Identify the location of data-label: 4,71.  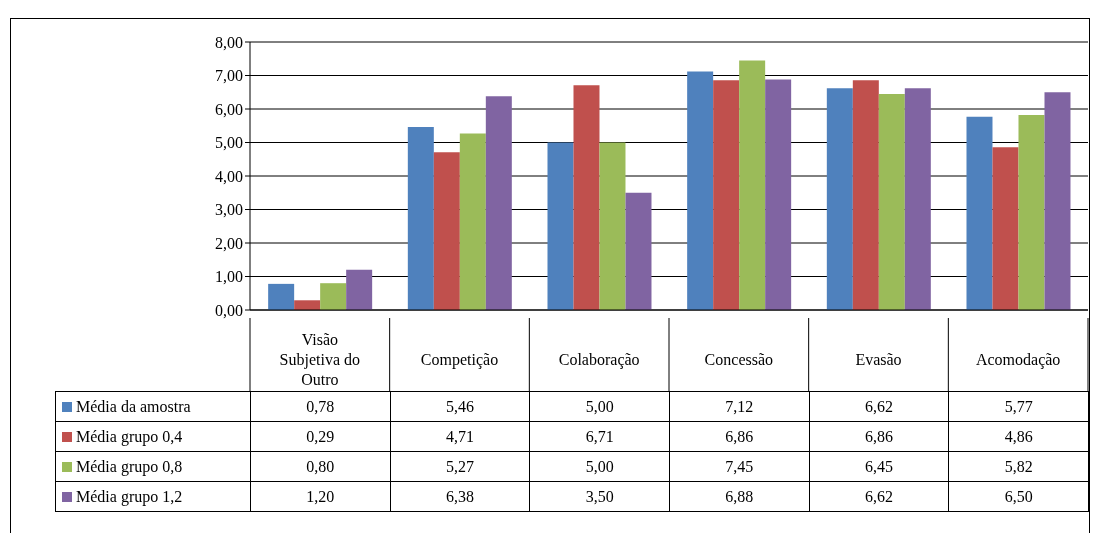
(460, 436).